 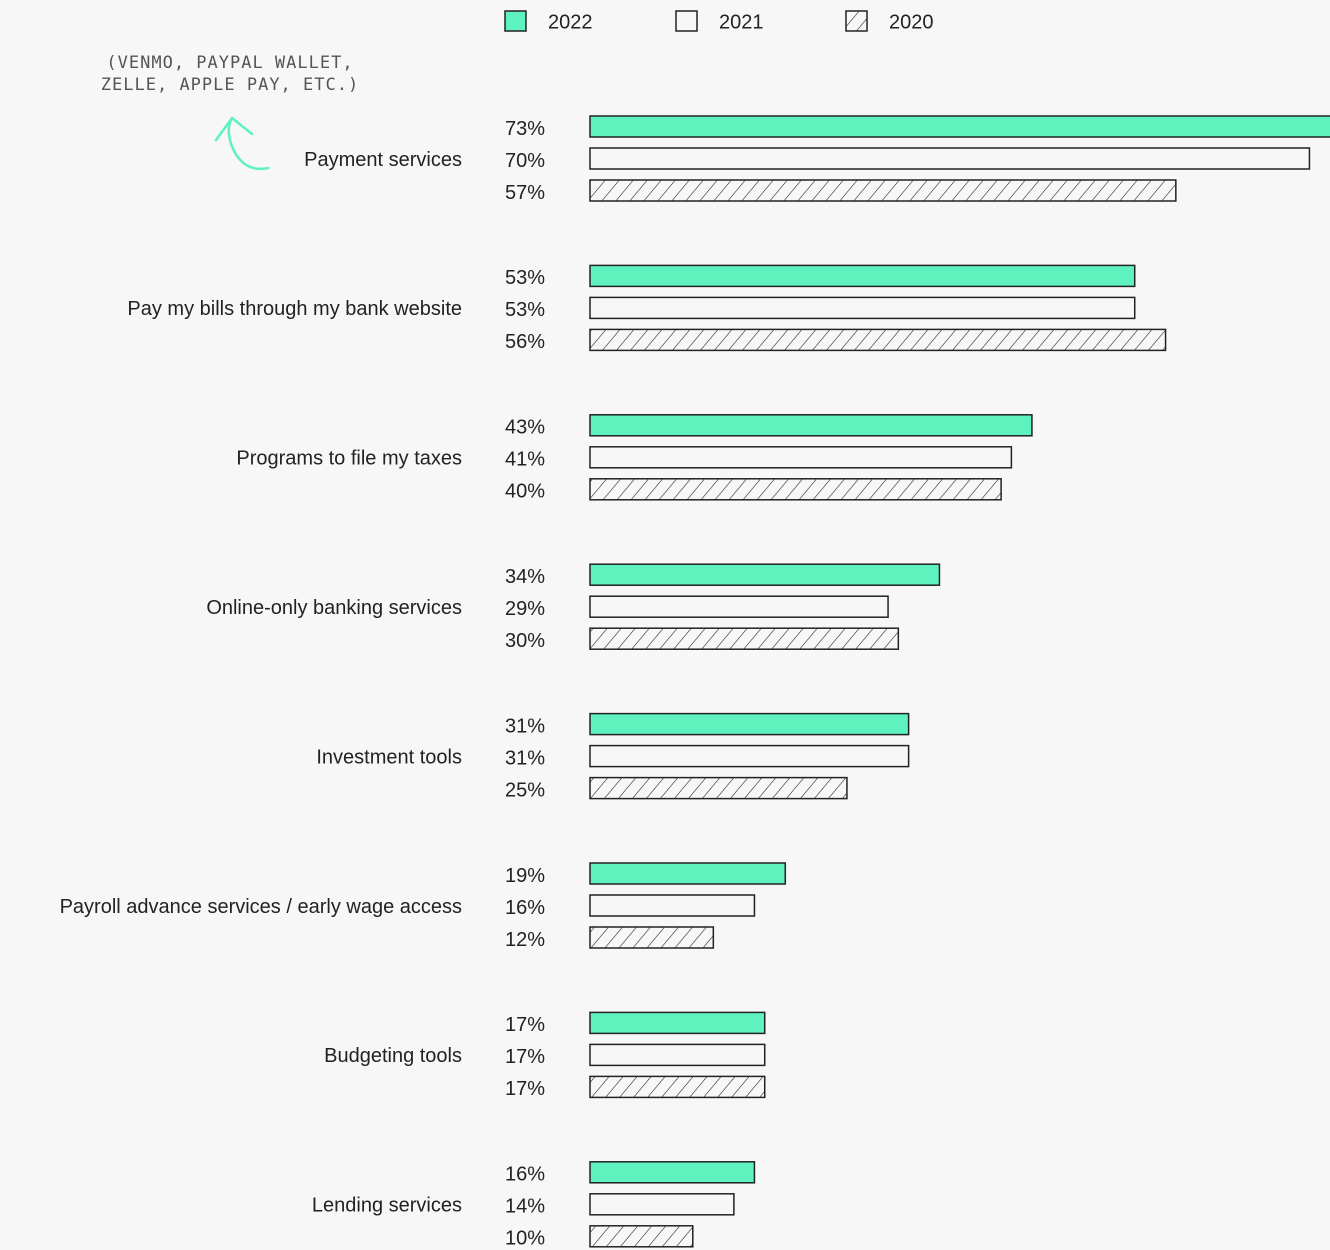 What do you see at coordinates (525, 577) in the screenshot?
I see `value-label: 34%` at bounding box center [525, 577].